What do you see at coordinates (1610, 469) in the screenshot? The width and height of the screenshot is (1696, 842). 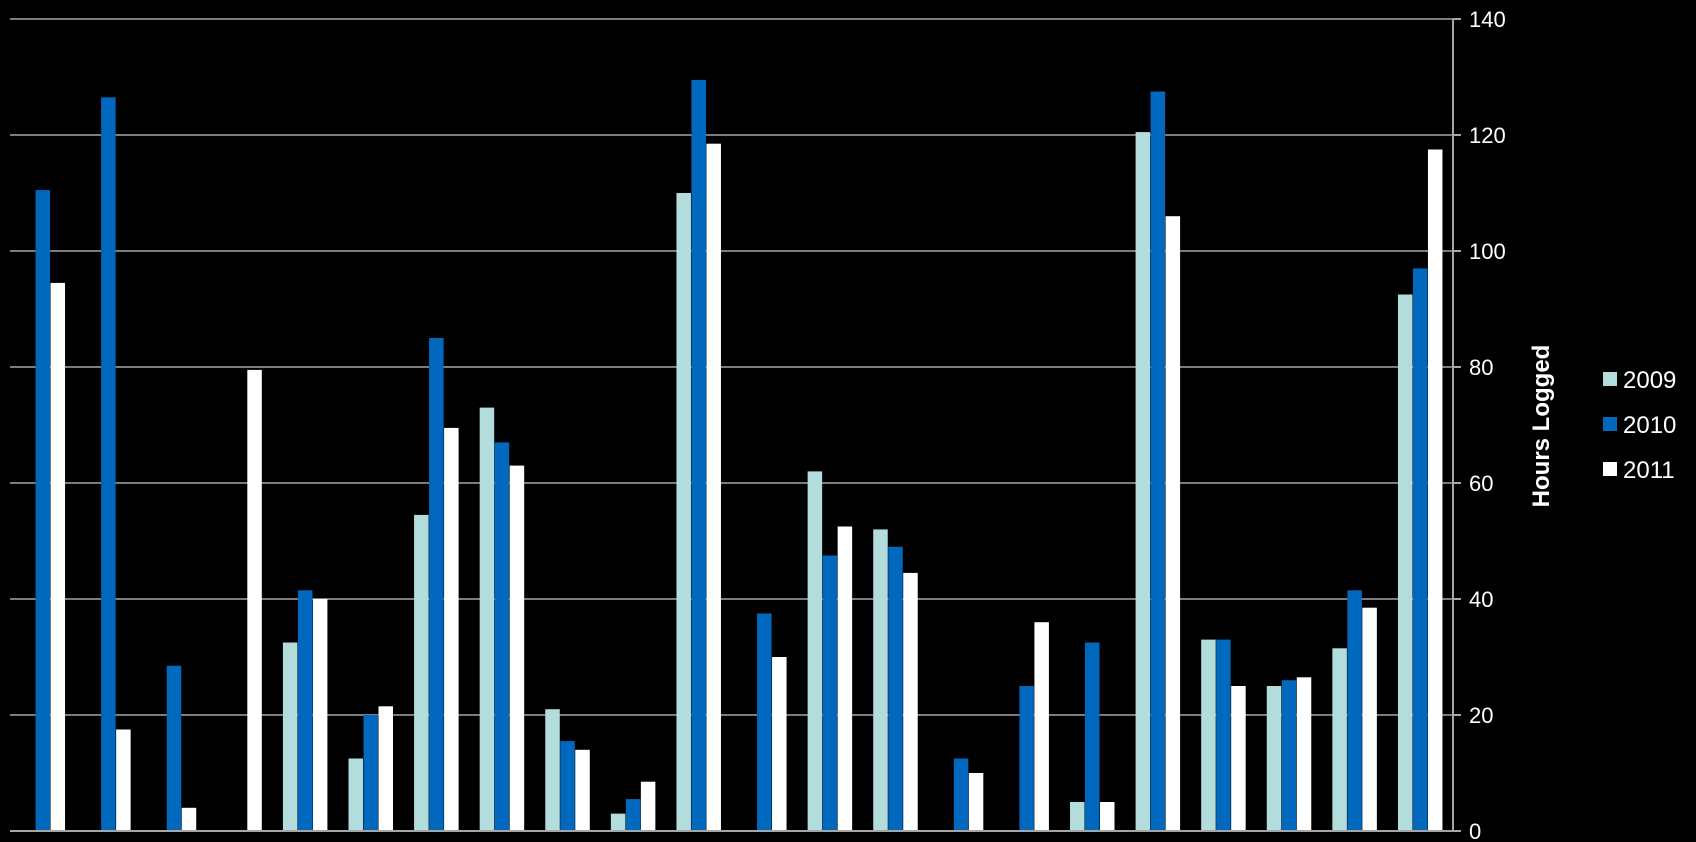 I see `legend-swatch-2011` at bounding box center [1610, 469].